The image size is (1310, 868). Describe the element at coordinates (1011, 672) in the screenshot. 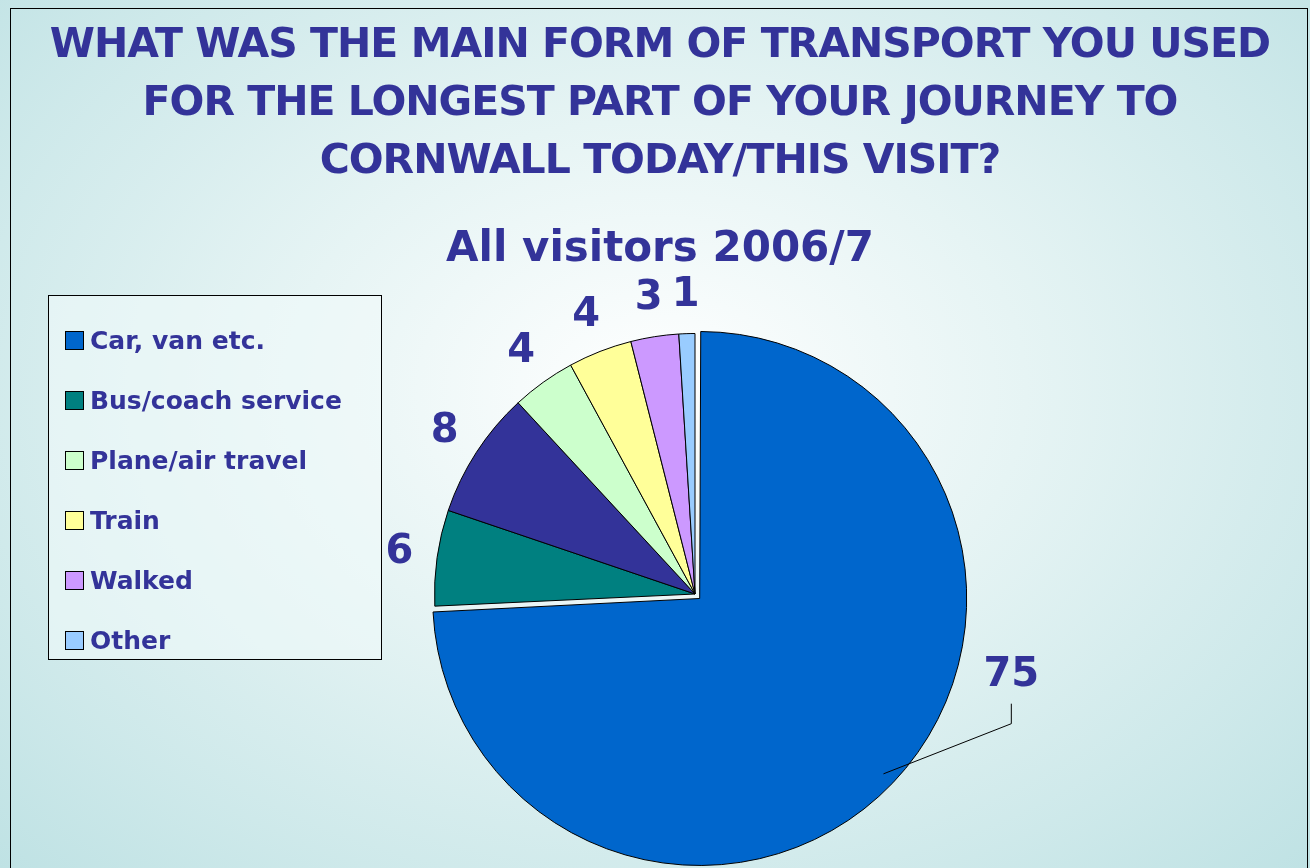

I see `data-label: 75` at that location.